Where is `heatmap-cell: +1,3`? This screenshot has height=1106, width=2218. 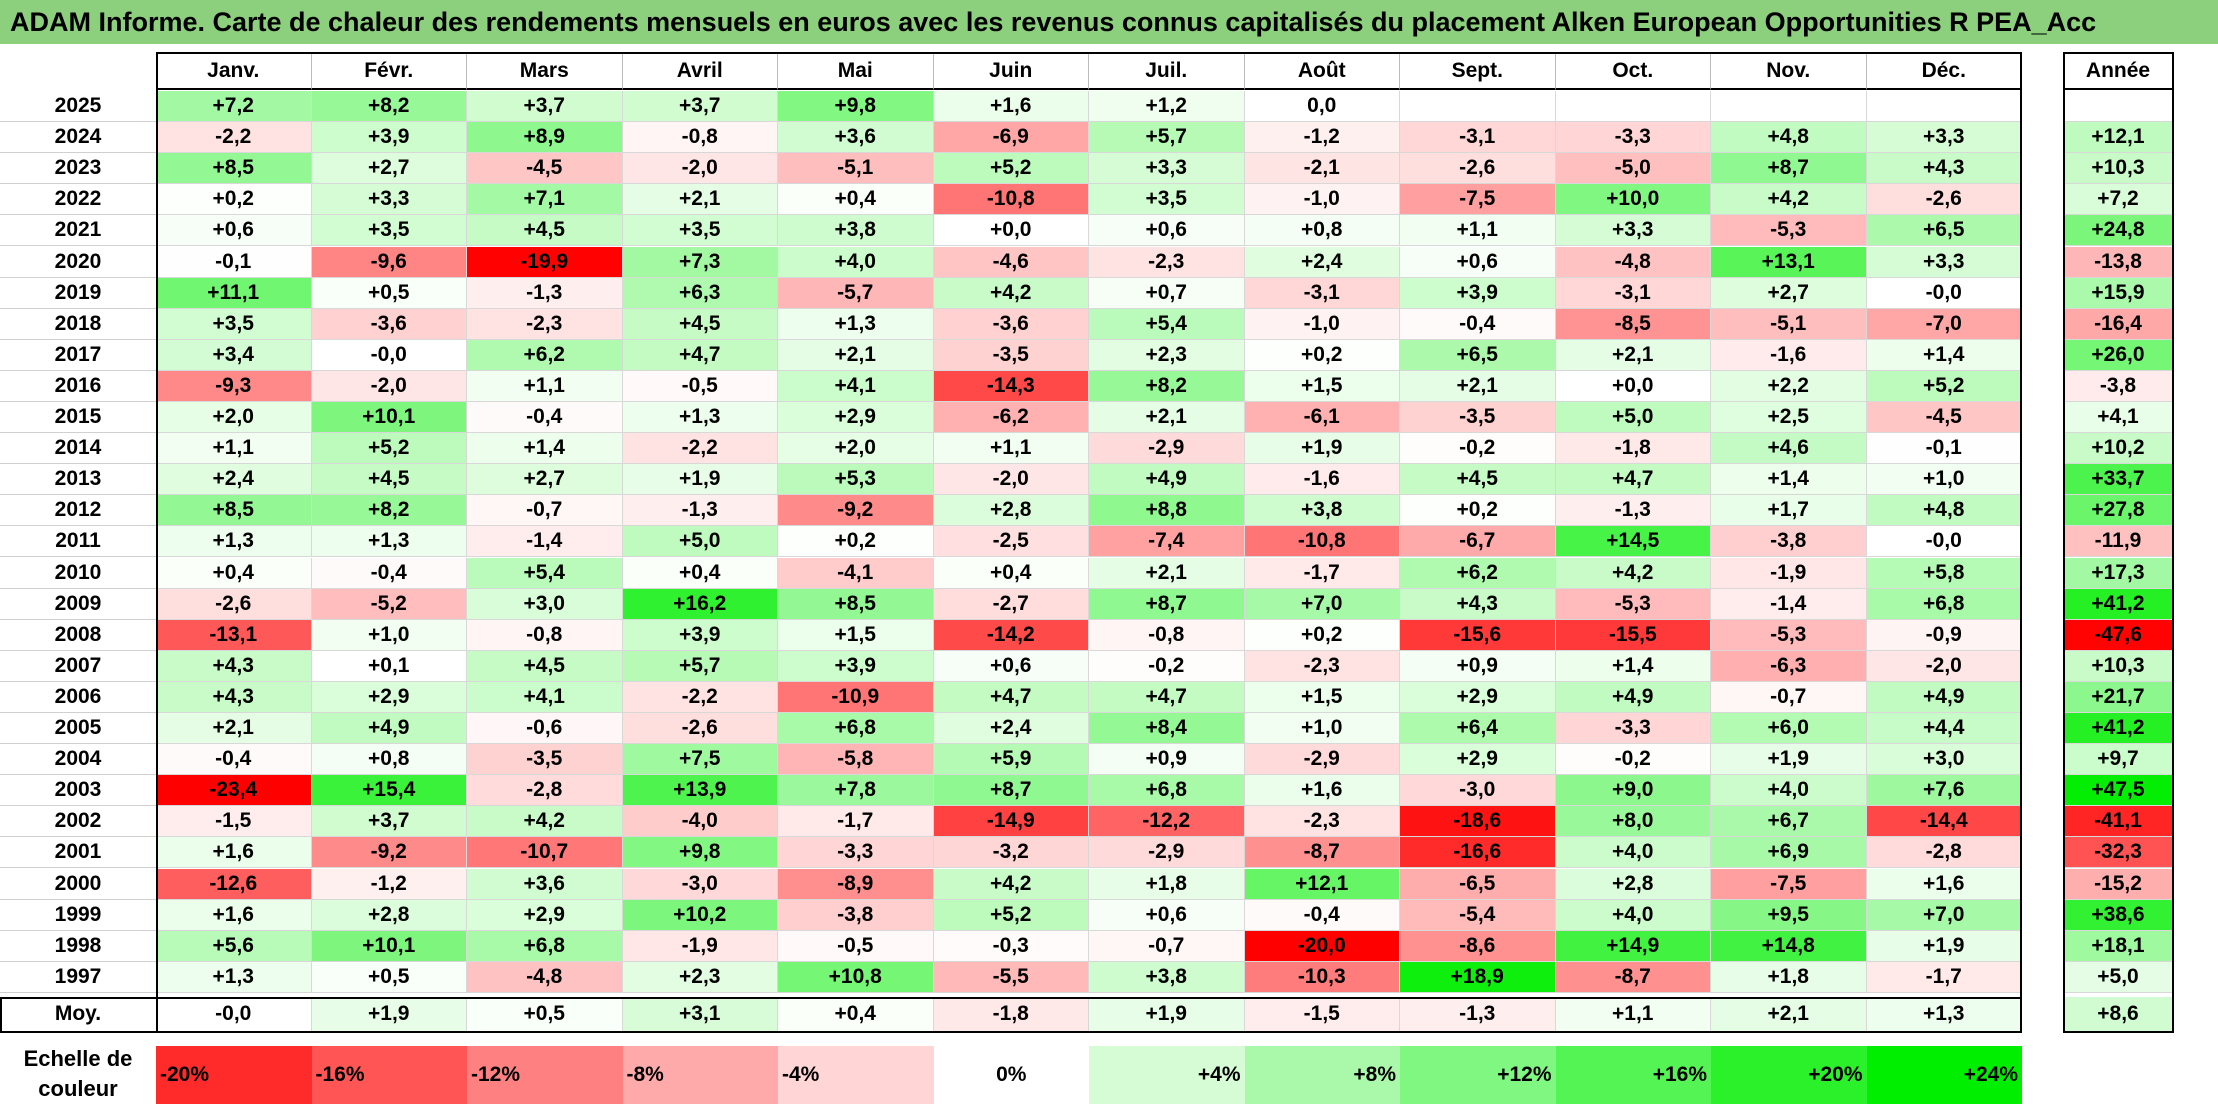
heatmap-cell: +1,3 is located at coordinates (389, 542).